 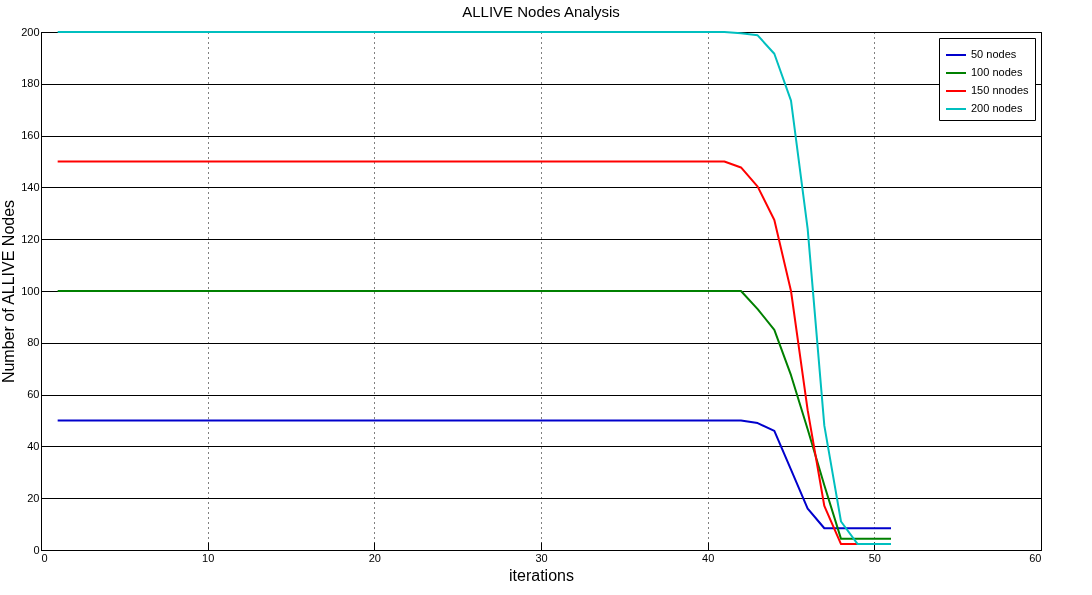 What do you see at coordinates (9, 291) in the screenshot?
I see `y-axis-title: Number of ALLIVE Nodes` at bounding box center [9, 291].